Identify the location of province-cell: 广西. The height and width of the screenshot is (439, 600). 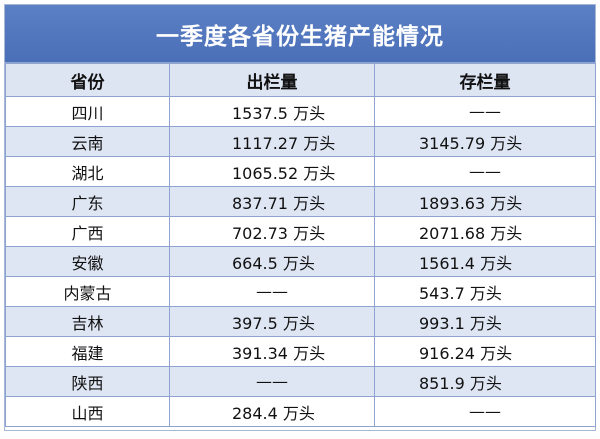
(87, 231).